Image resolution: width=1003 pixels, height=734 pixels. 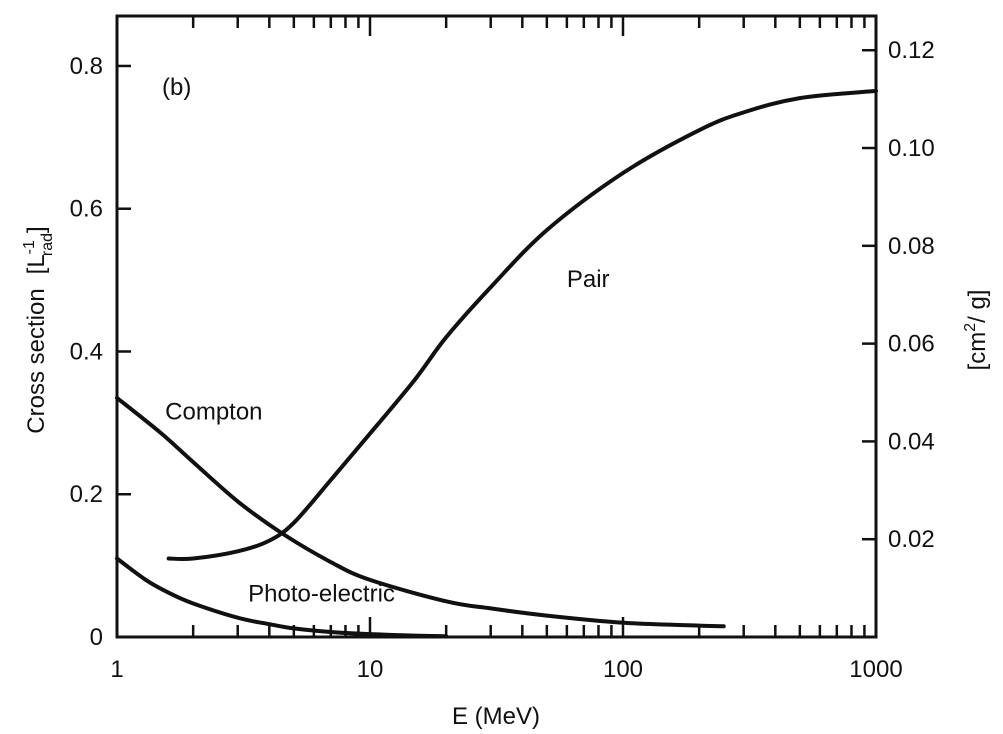 I want to click on left-axis-unit-open: [L, so click(x=36, y=264).